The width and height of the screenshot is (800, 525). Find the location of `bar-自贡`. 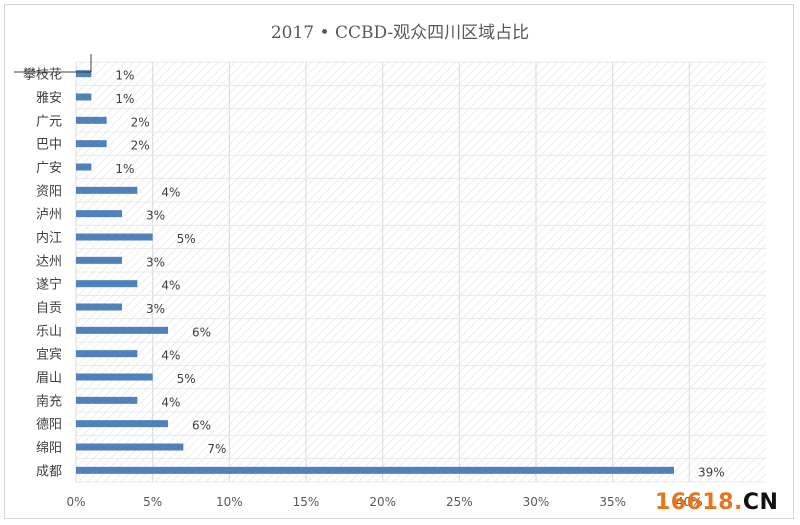

bar-自贡 is located at coordinates (99, 307).